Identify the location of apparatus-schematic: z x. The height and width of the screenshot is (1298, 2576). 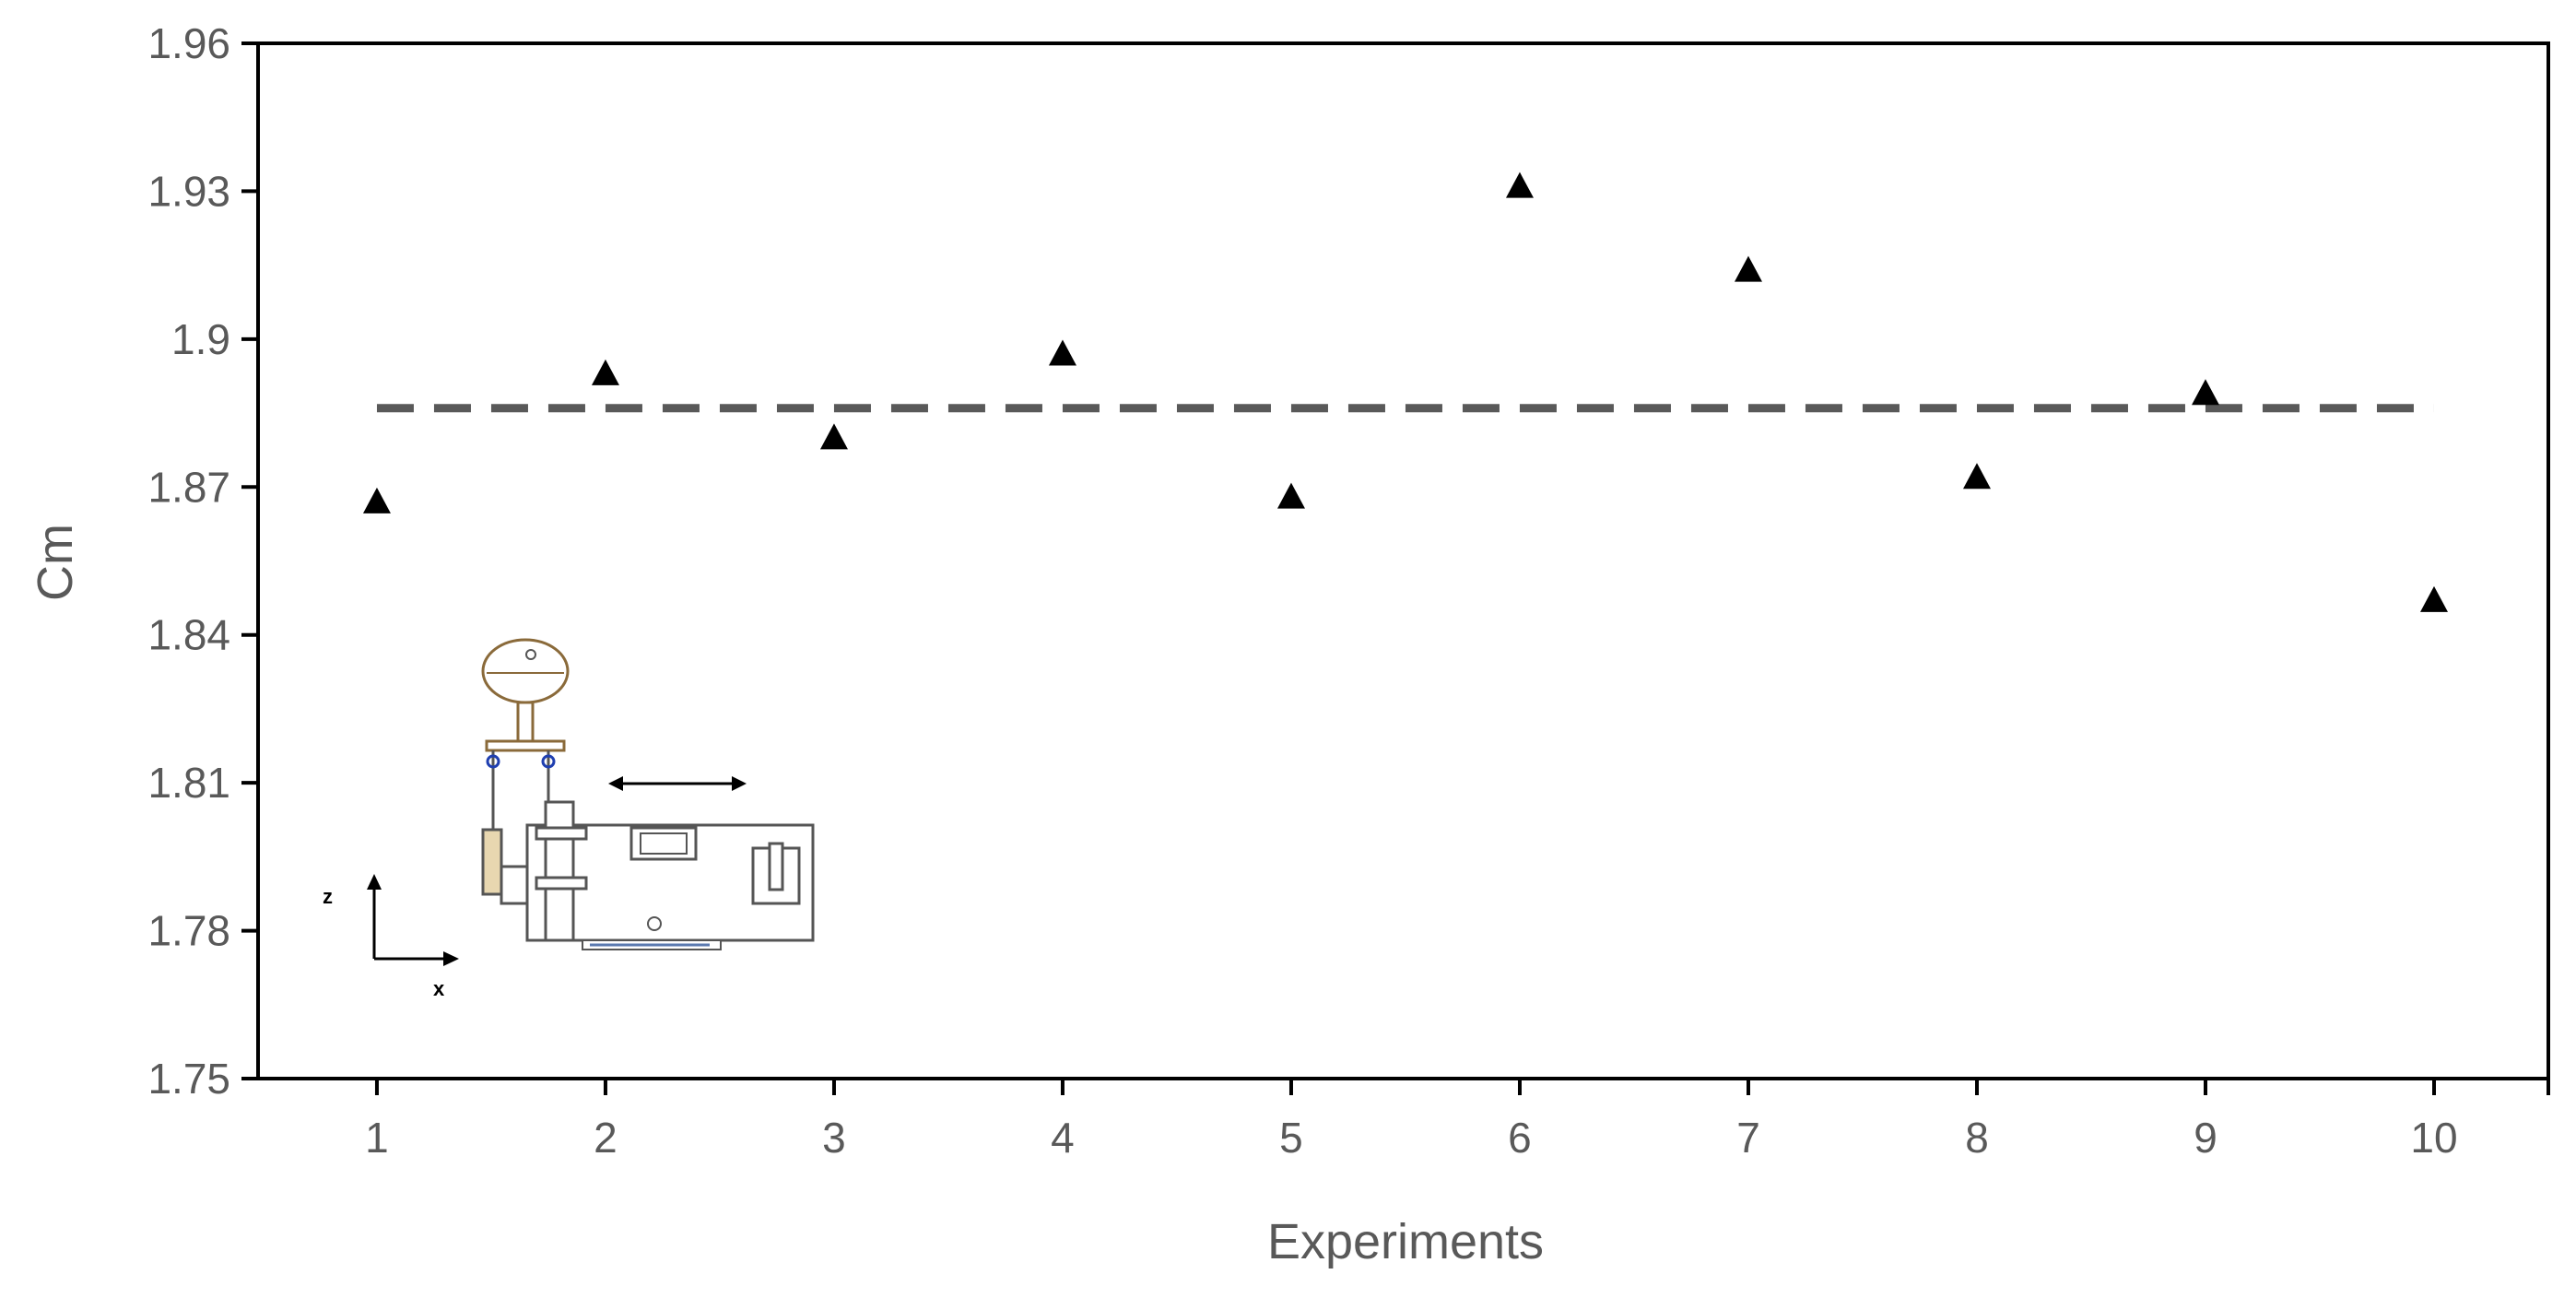
(569, 819).